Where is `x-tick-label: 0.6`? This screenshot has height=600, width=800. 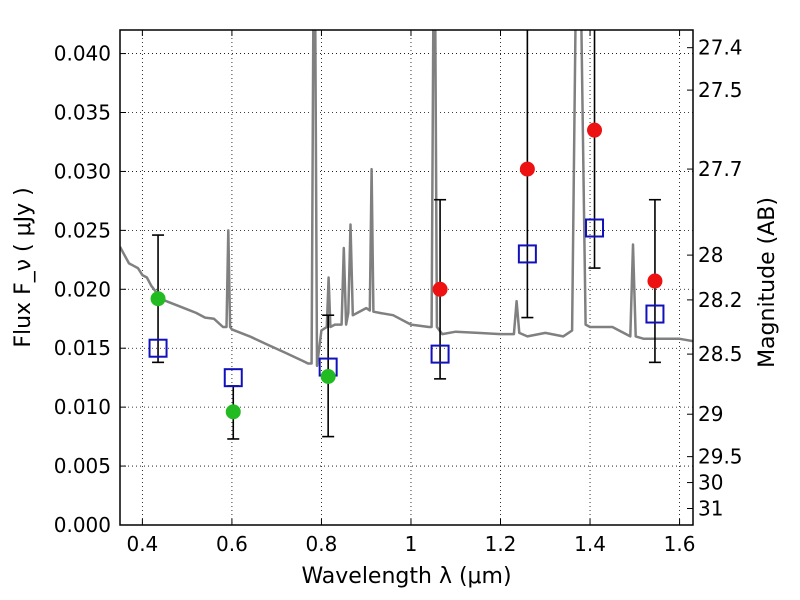 x-tick-label: 0.6 is located at coordinates (232, 544).